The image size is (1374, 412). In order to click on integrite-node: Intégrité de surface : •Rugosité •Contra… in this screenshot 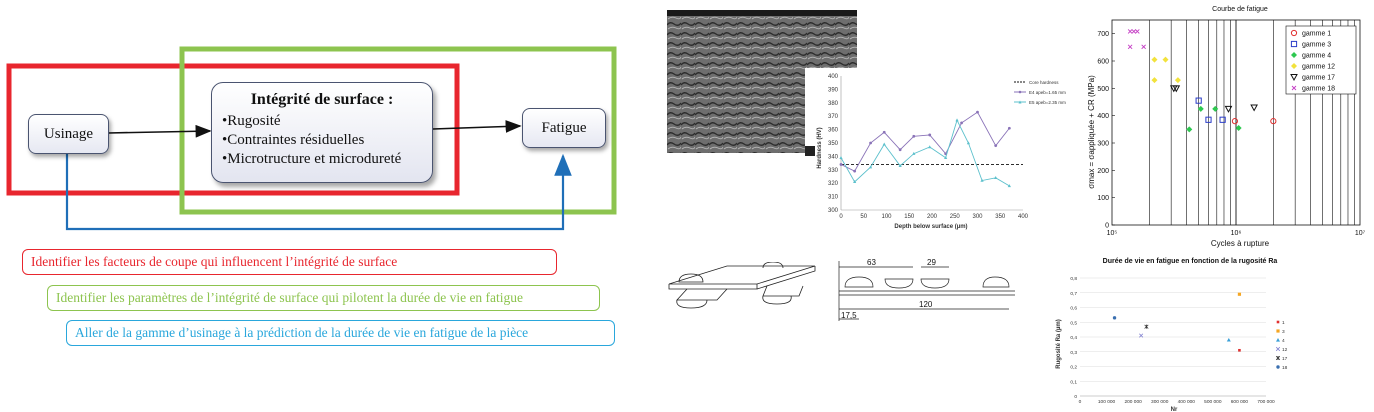, I will do `click(322, 132)`.